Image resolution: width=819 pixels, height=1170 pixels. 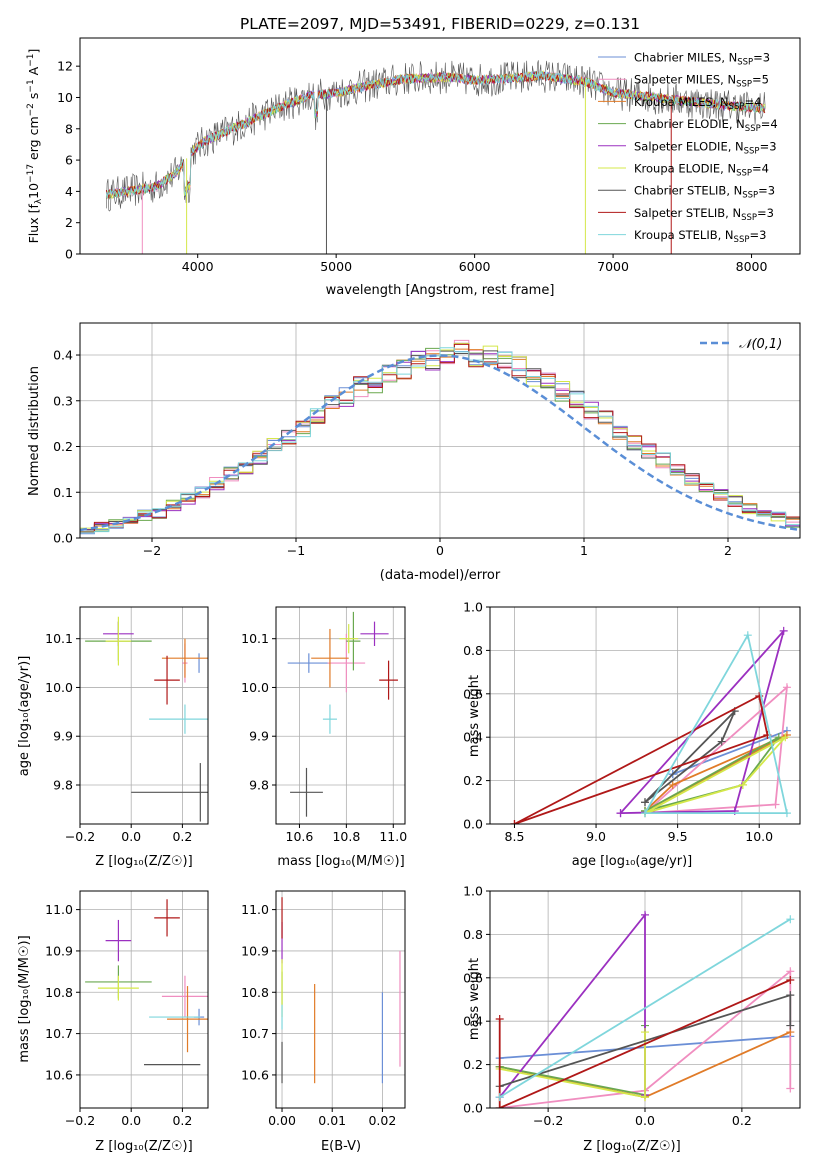 What do you see at coordinates (704, 192) in the screenshot?
I see `legend-label: Chabrier STELIB, NSSP=3` at bounding box center [704, 192].